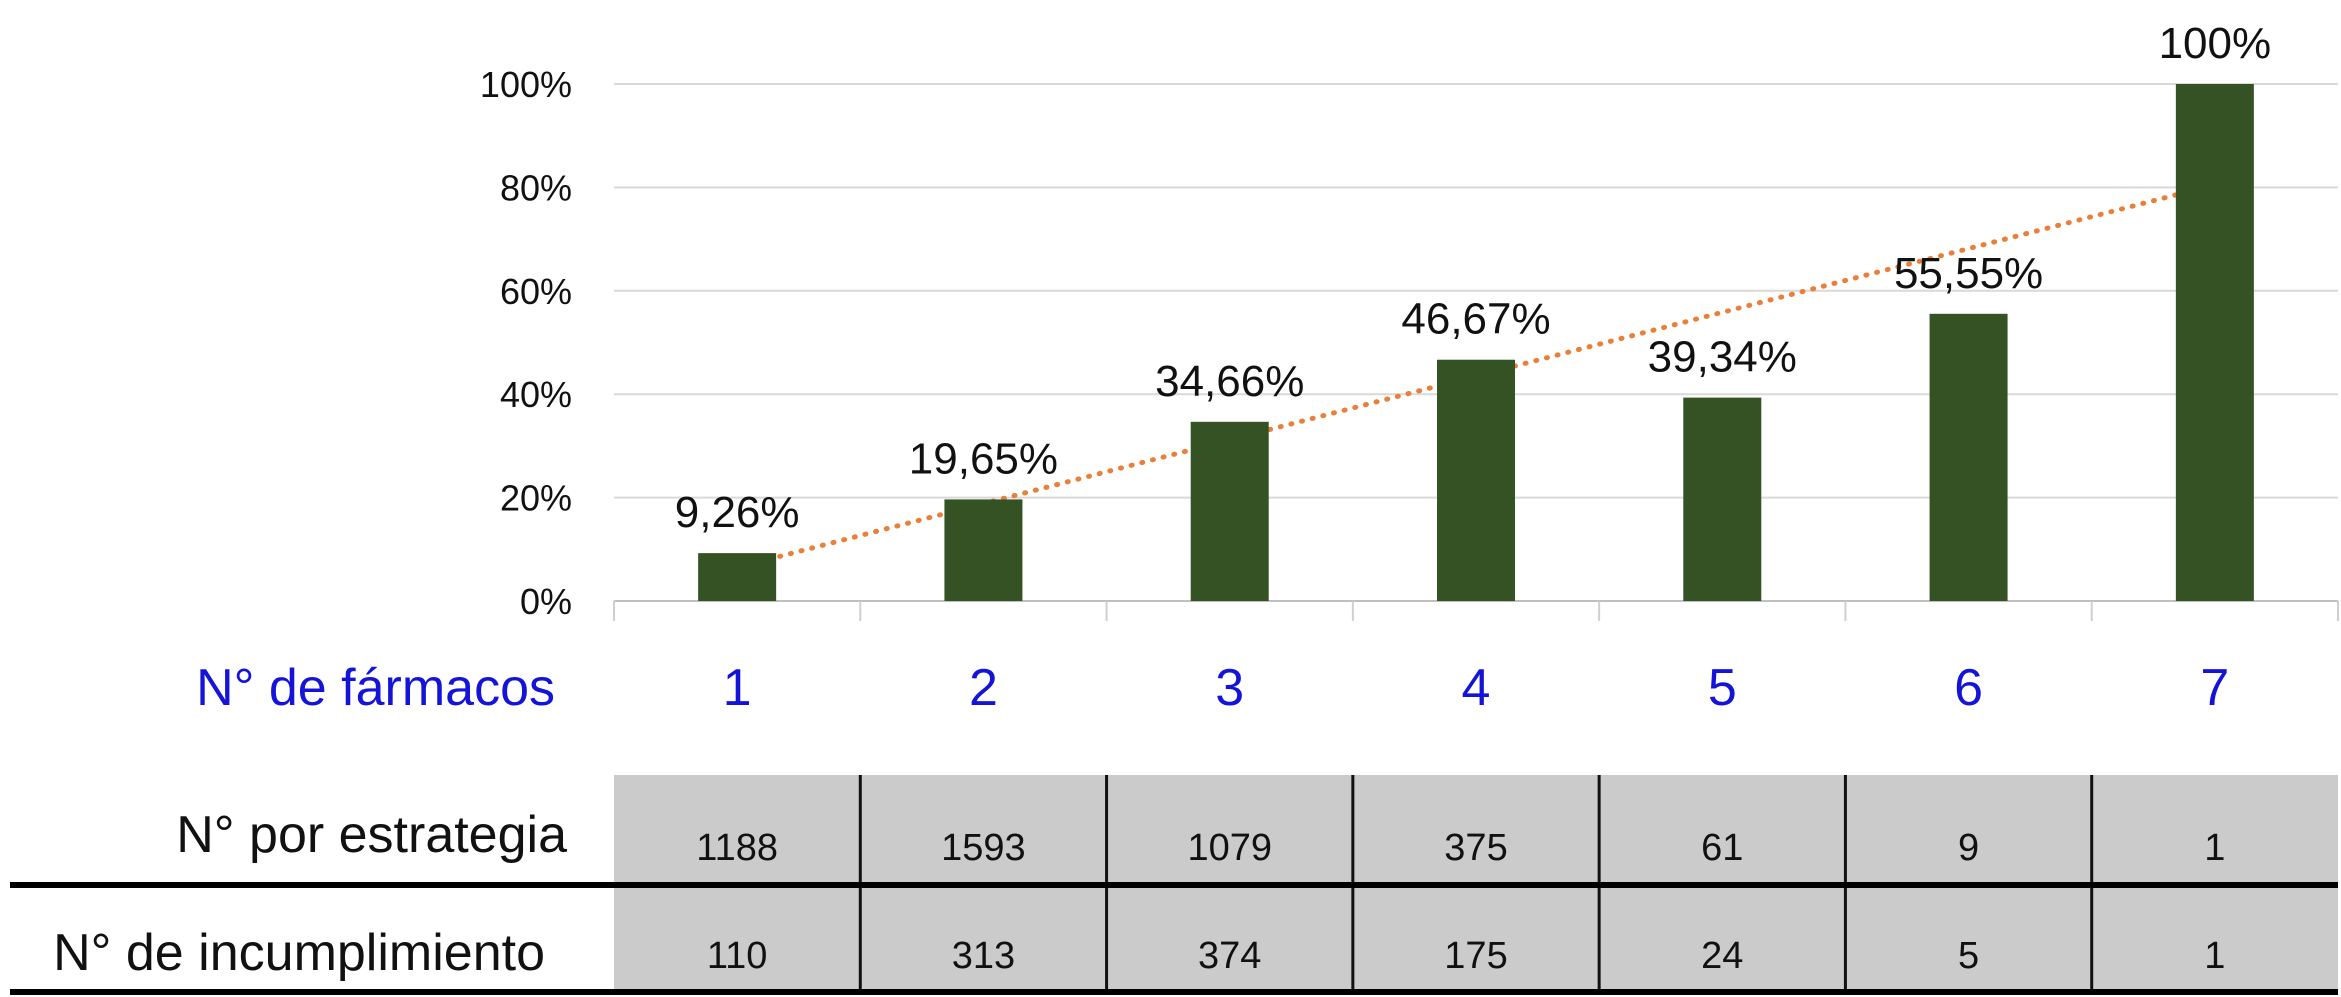  I want to click on table-cell: 1188, so click(737, 848).